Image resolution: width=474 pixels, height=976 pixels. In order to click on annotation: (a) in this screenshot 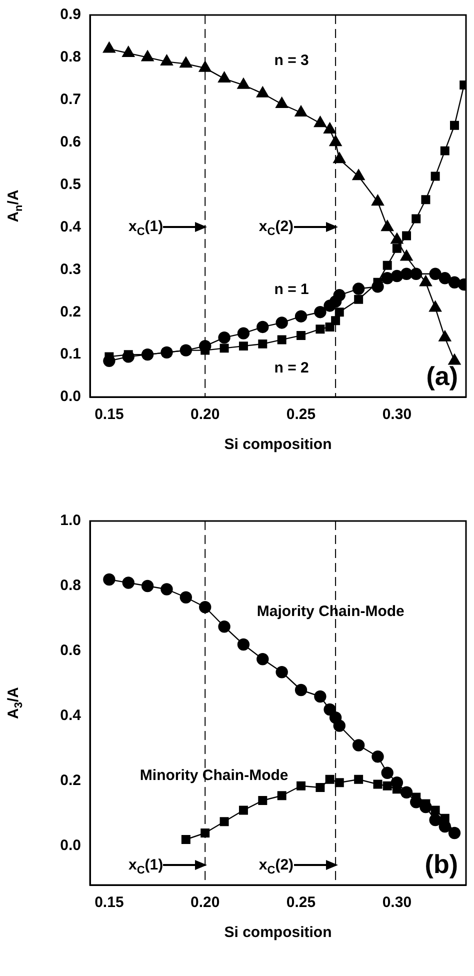, I will do `click(442, 376)`.